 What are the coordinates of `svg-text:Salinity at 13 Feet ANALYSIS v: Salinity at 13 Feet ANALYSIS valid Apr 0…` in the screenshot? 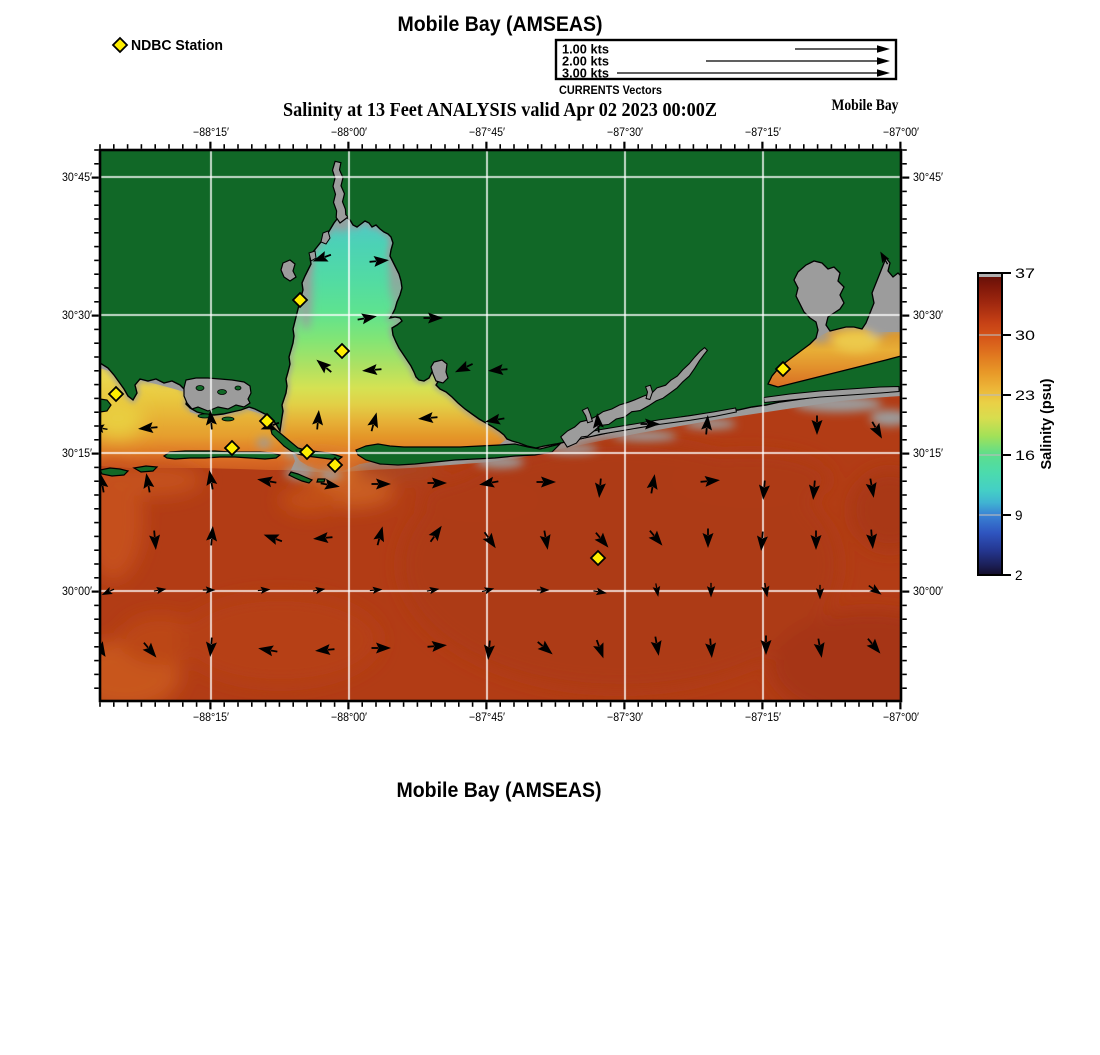 It's located at (500, 110).